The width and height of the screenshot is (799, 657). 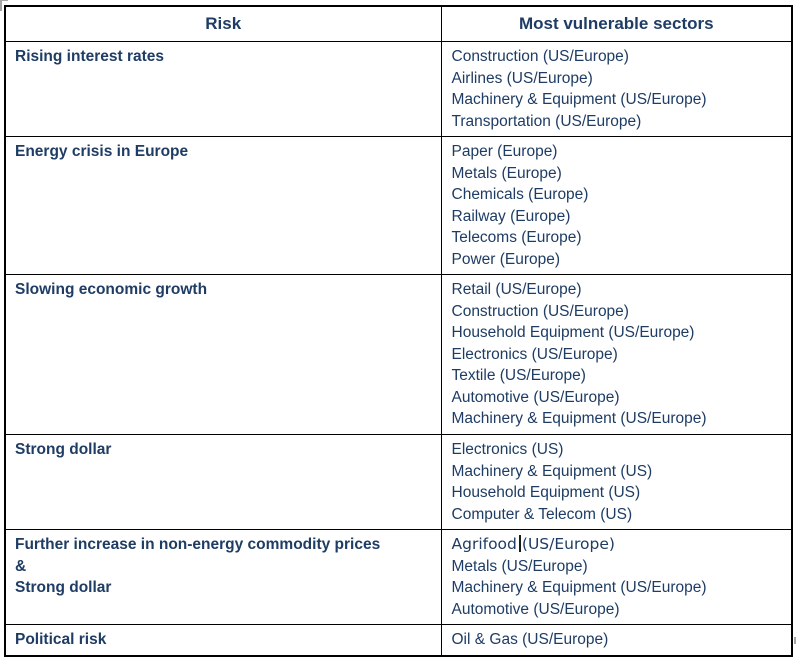 What do you see at coordinates (518, 375) in the screenshot?
I see `sector-item: Textile (US/Europe)` at bounding box center [518, 375].